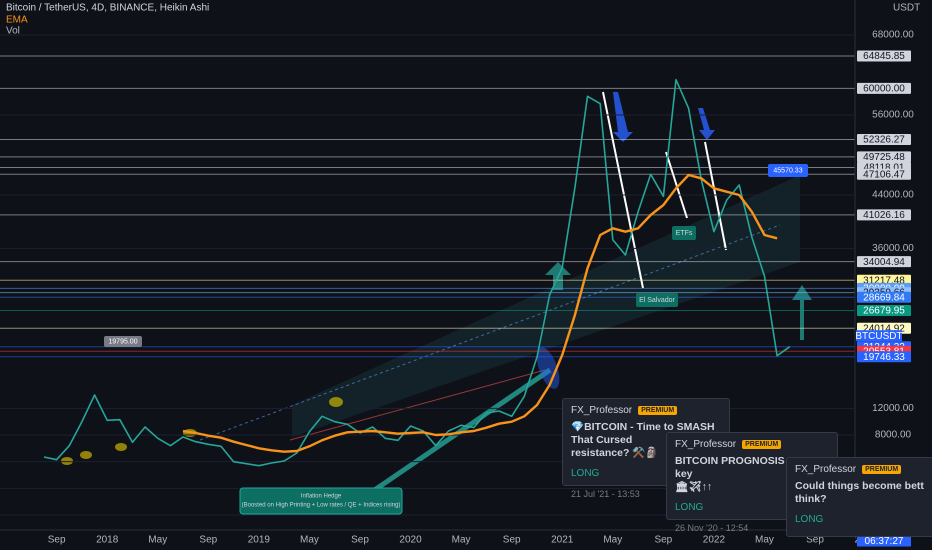 This screenshot has width=932, height=550. What do you see at coordinates (893, 435) in the screenshot?
I see `y-tick-label: 8000.00` at bounding box center [893, 435].